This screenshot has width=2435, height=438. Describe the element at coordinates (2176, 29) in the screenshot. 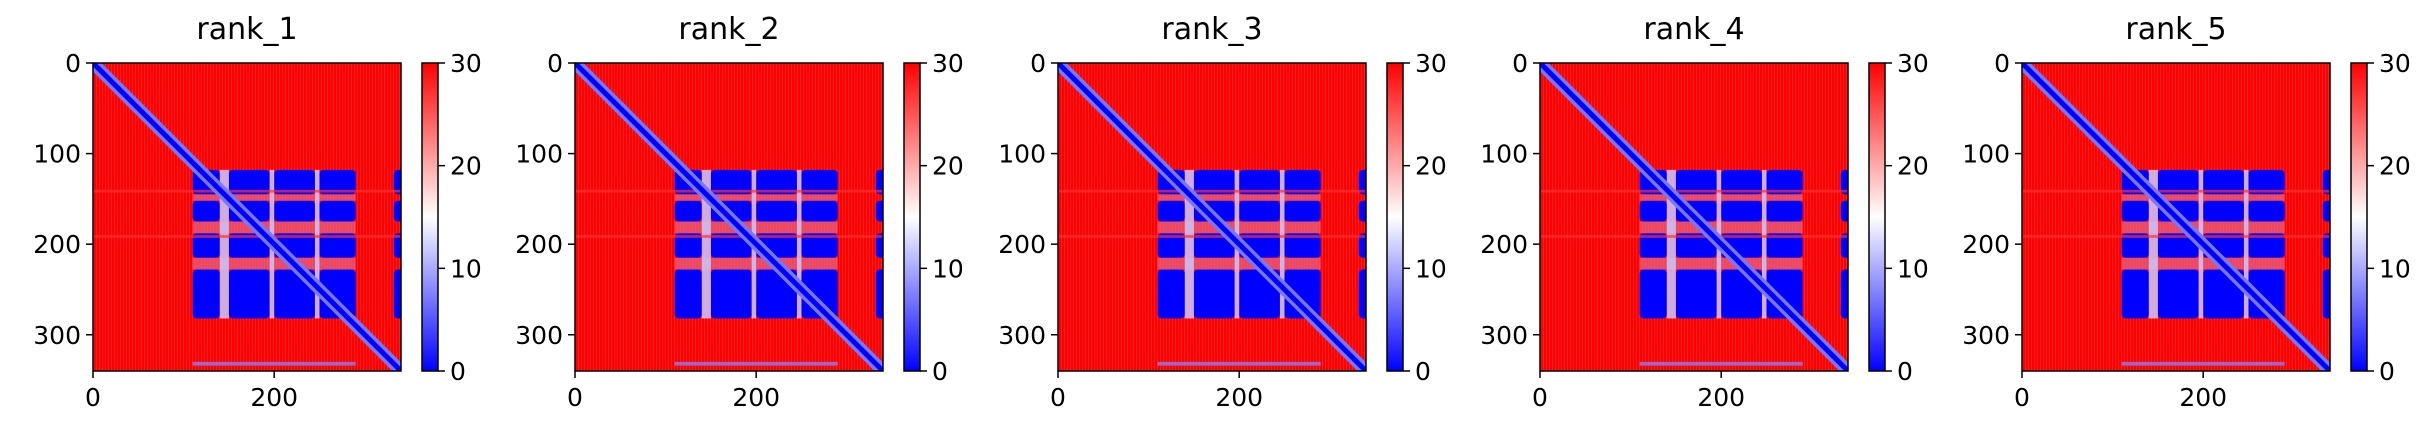

I see `panel-title: rank_5` at that location.